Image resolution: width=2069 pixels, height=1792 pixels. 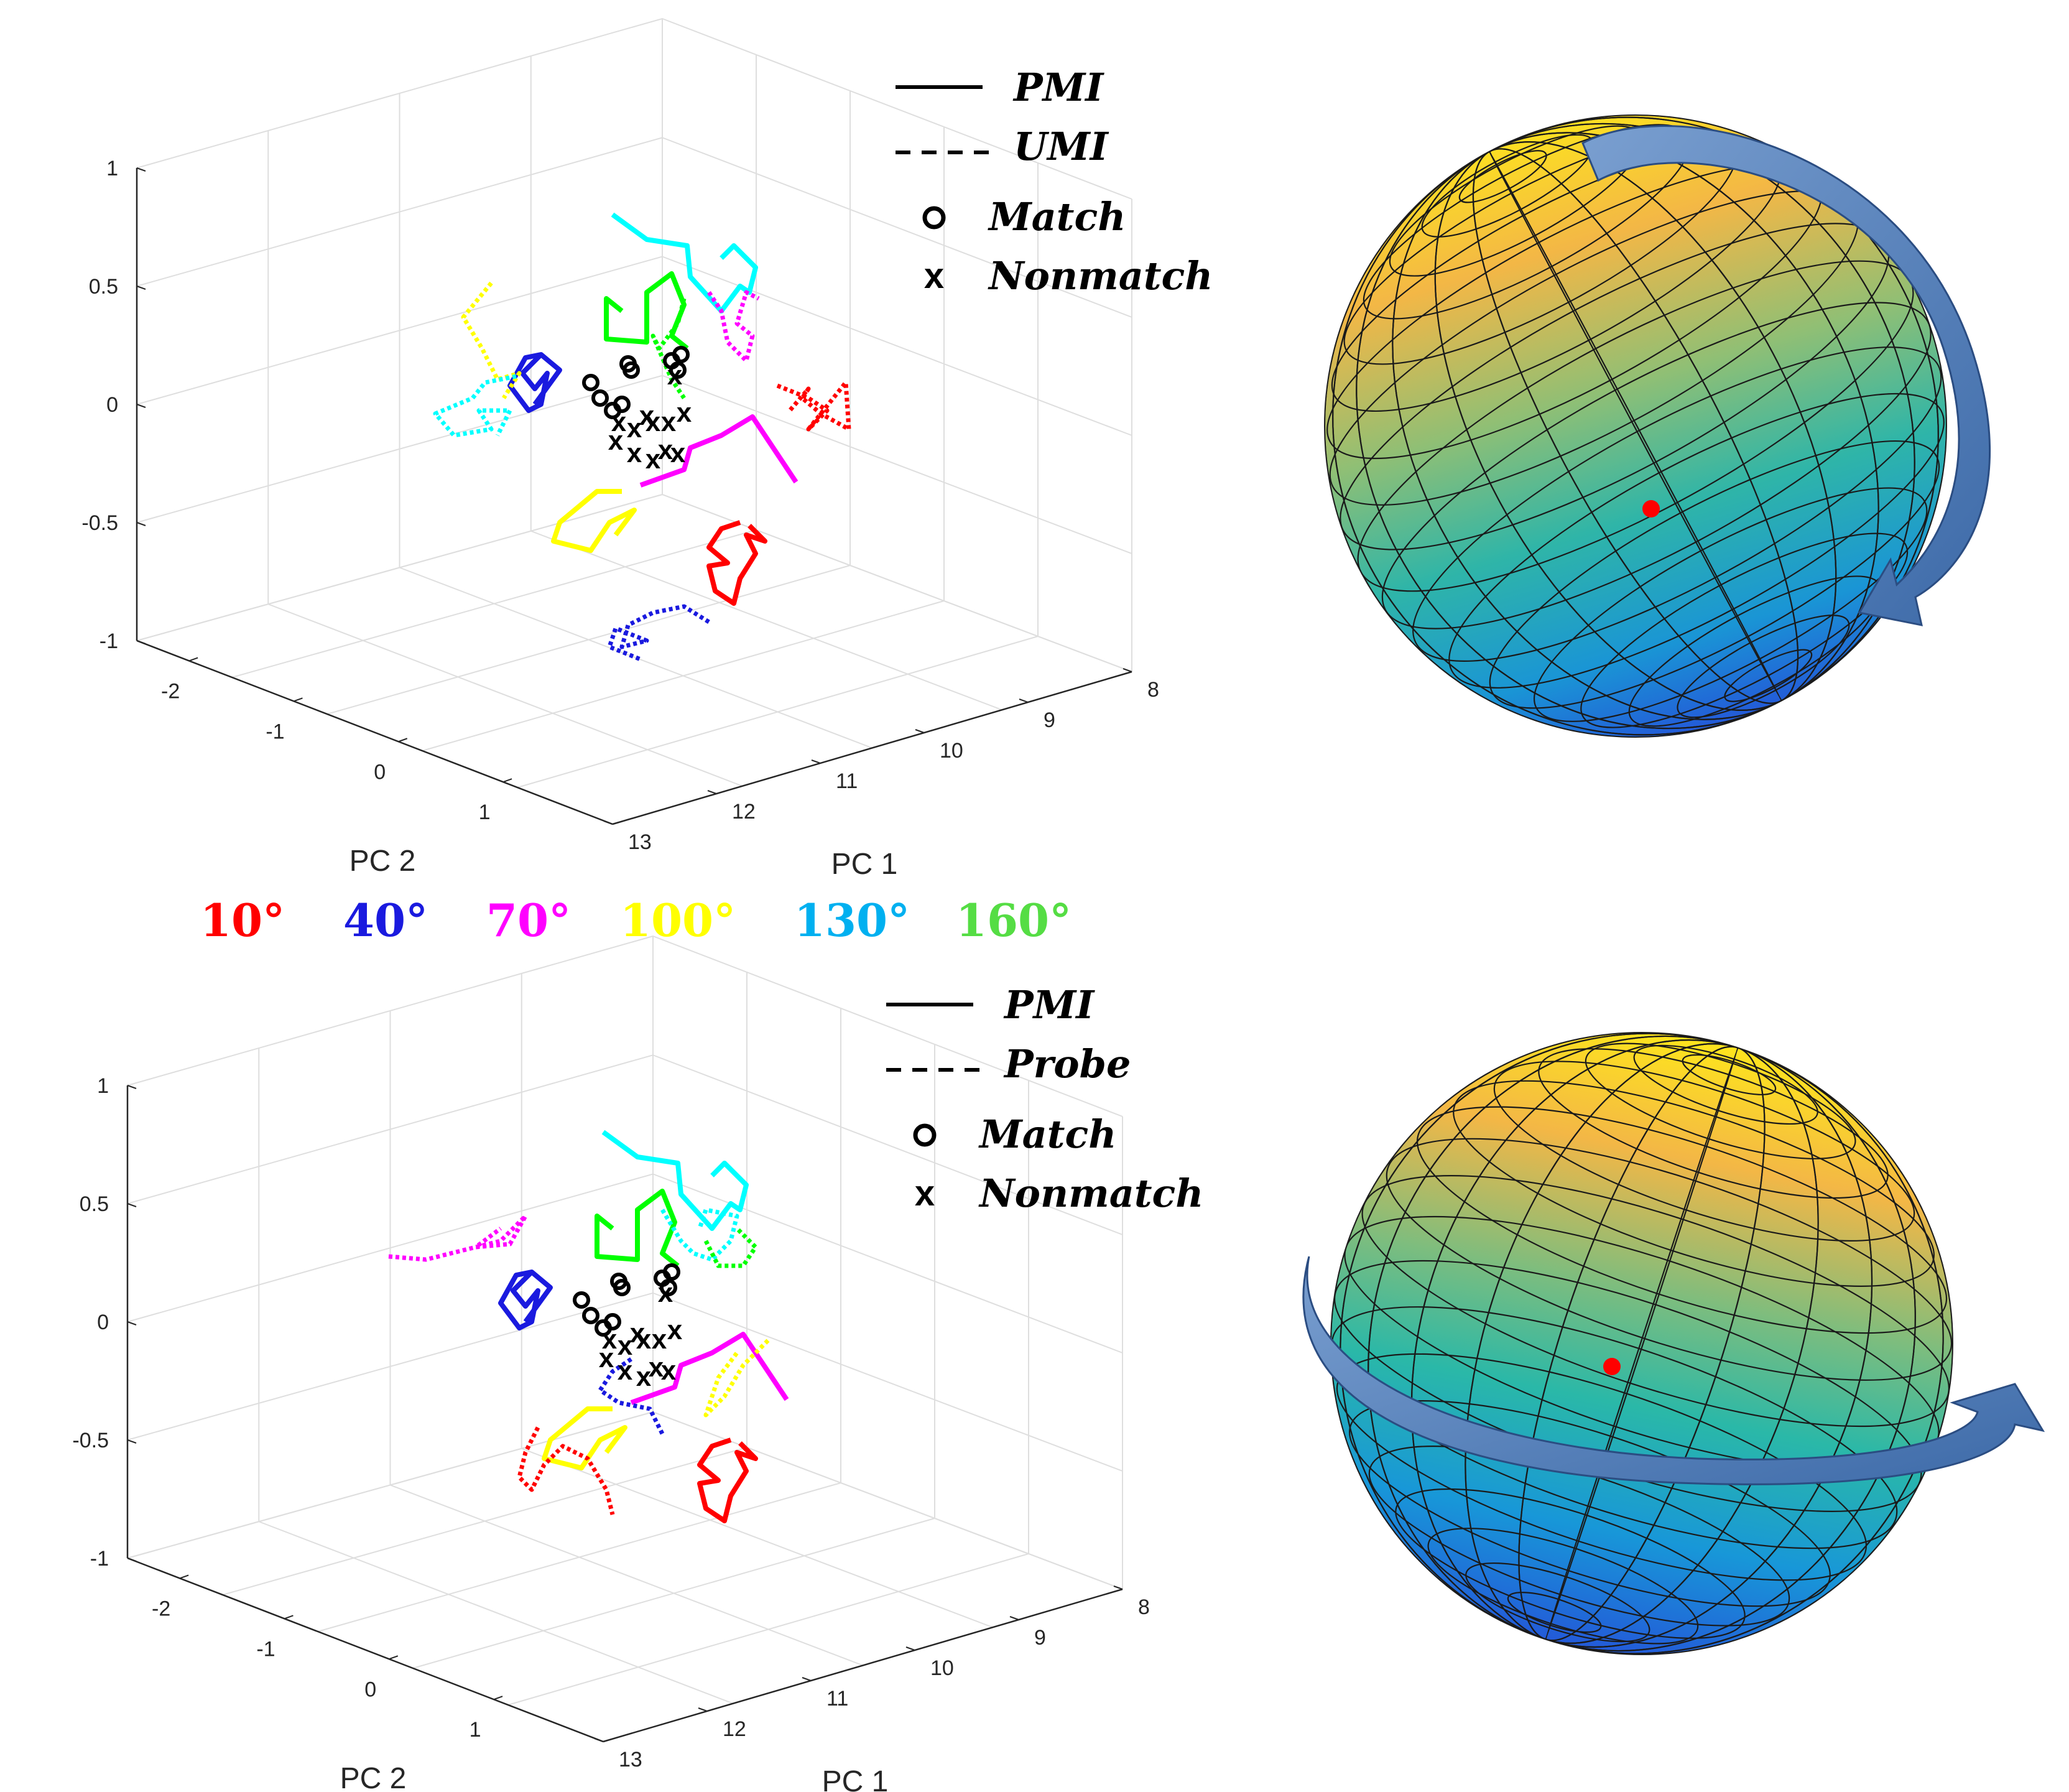 I want to click on pc2-axis-line, so click(x=374, y=732).